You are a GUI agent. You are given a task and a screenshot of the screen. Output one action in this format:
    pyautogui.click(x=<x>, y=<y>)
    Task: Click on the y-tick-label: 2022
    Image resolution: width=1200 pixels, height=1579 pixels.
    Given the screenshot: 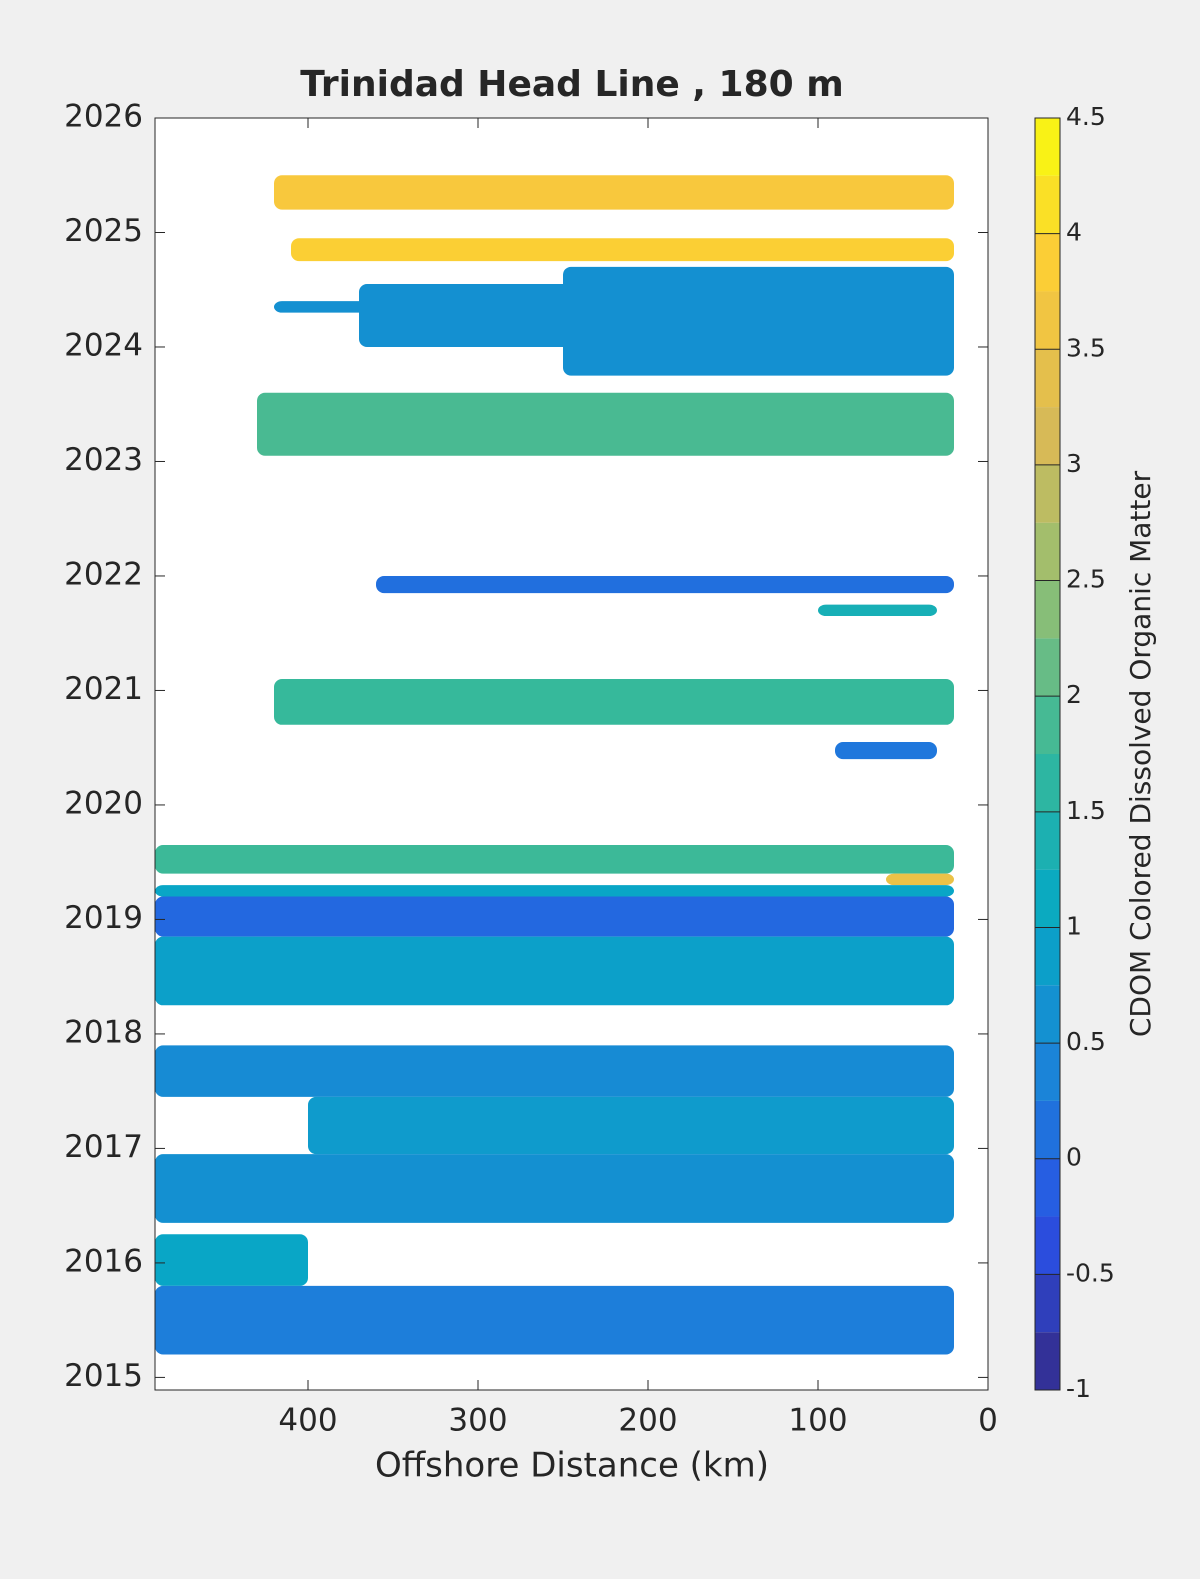 What is the action you would take?
    pyautogui.click(x=103, y=574)
    